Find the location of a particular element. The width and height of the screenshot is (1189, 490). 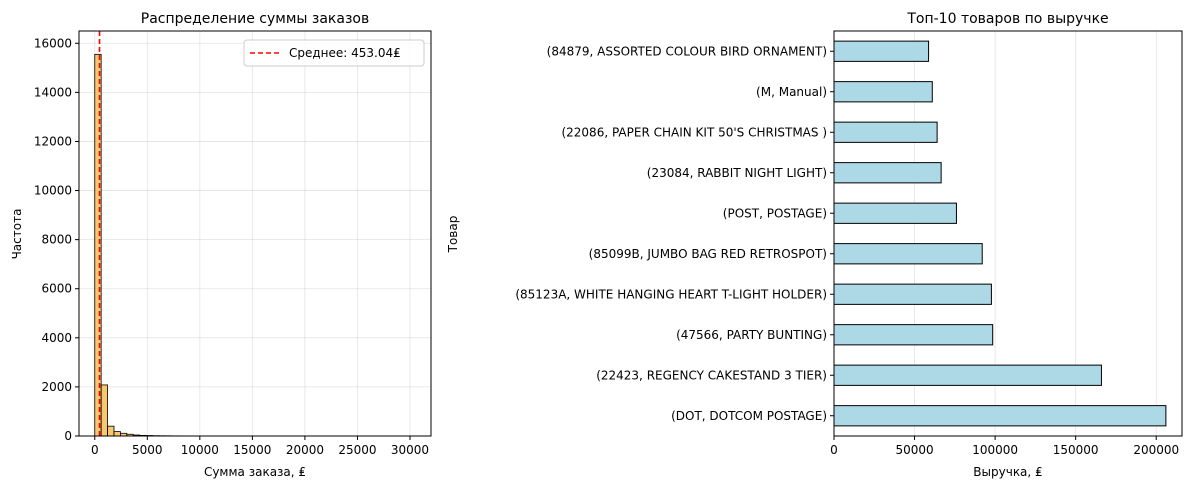

top10-title: Топ-10 товаров по выручке is located at coordinates (1007, 19).